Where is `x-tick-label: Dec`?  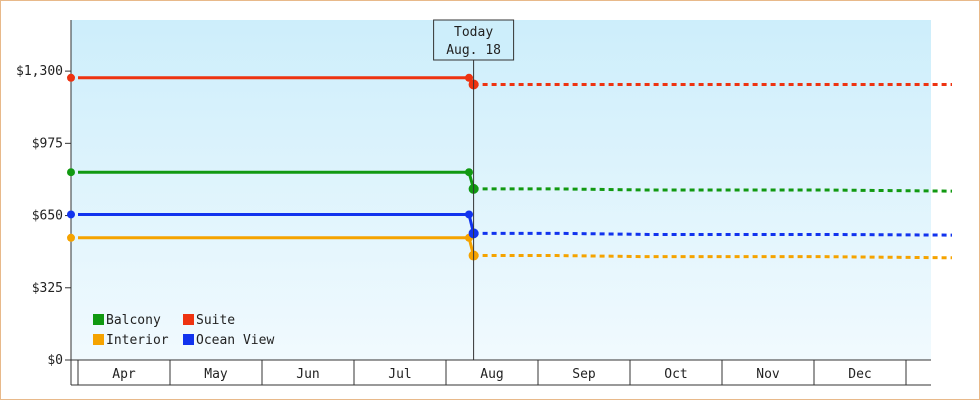
x-tick-label: Dec is located at coordinates (859, 374).